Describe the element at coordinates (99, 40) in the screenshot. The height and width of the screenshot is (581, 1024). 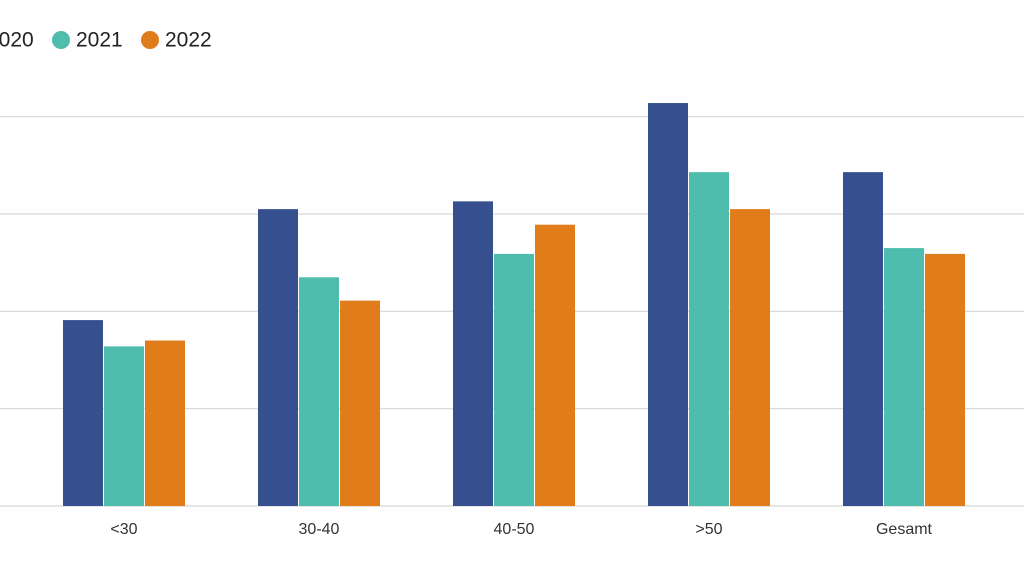
I see `legend-label: 2021` at that location.